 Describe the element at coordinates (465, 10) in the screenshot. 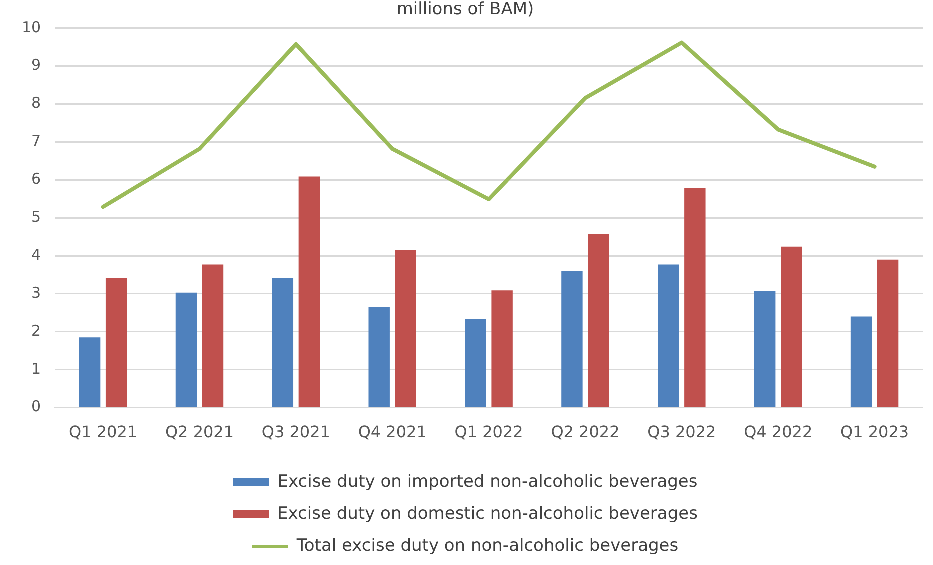

I see `chart-title: millions of BAM)` at that location.